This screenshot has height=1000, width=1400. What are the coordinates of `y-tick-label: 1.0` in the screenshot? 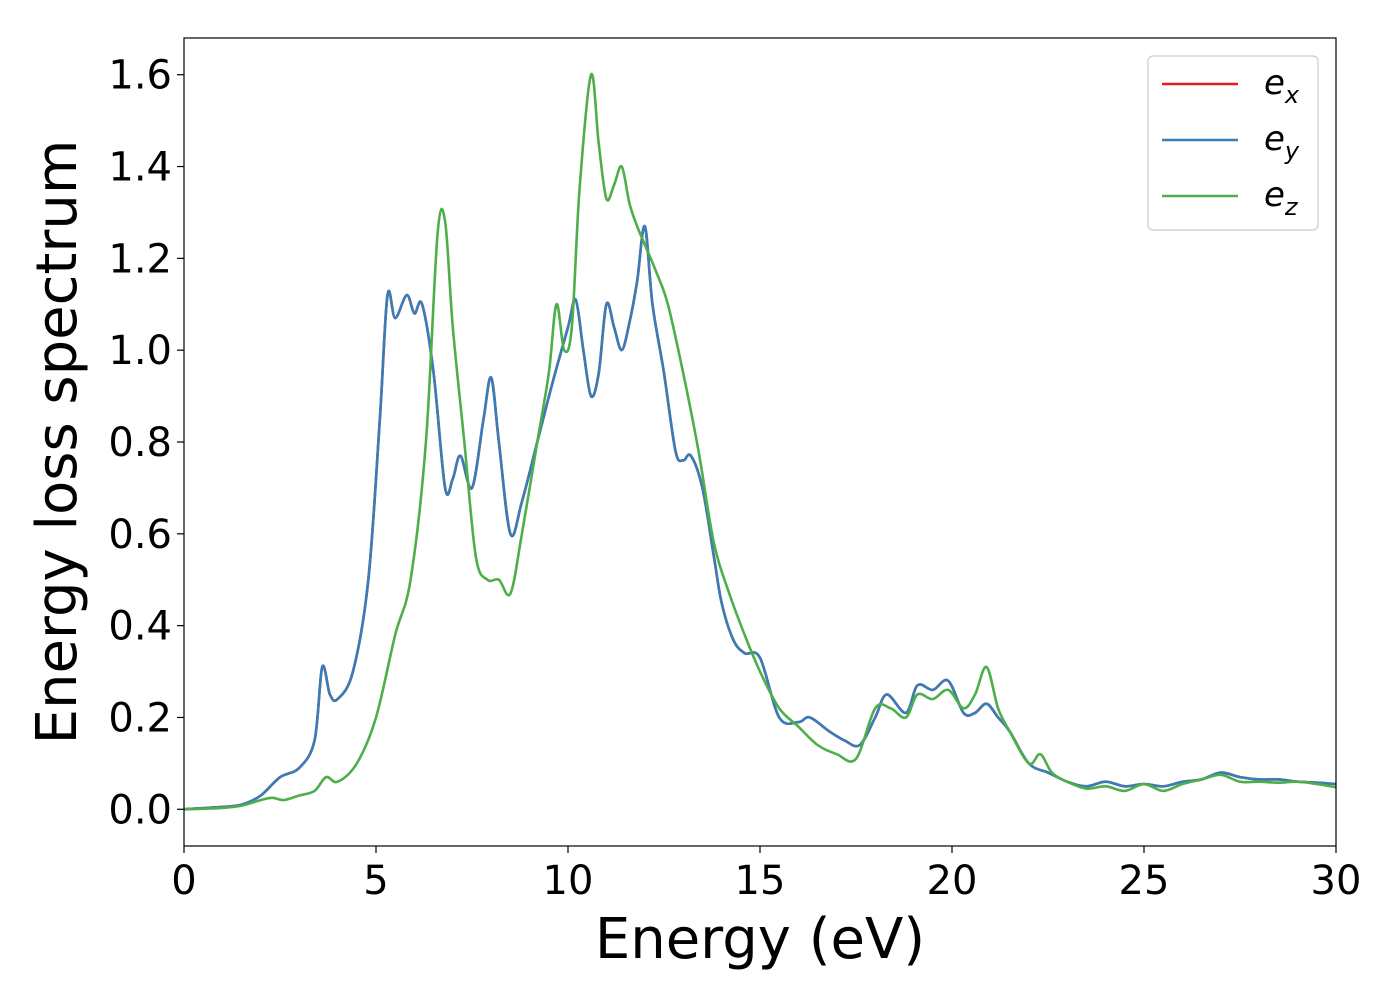 It's located at (140, 351).